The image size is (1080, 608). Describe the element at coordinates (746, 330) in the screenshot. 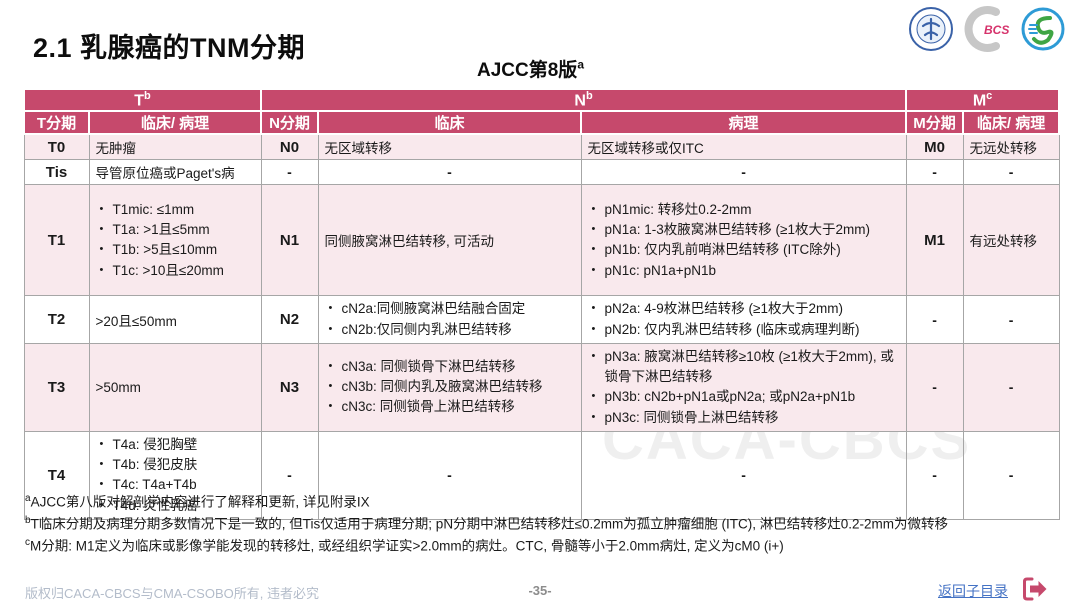

I see `criteria-item: pN2b: 仅内乳淋巴结转移 (临床或病理判断)` at that location.